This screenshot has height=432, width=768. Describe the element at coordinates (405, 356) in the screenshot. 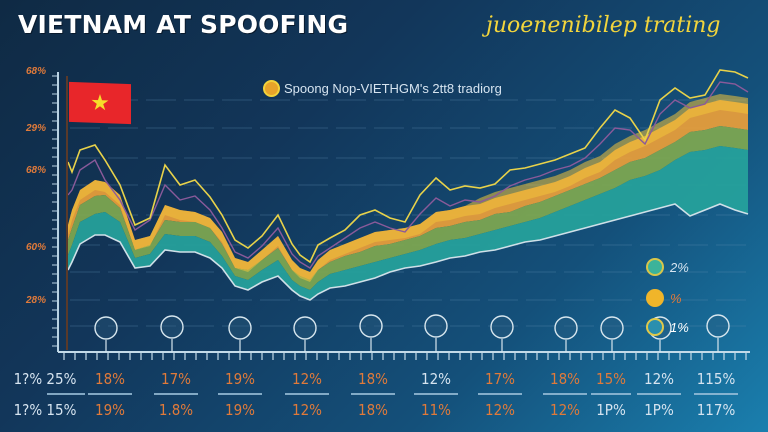

I see `x-axis-ticks` at that location.